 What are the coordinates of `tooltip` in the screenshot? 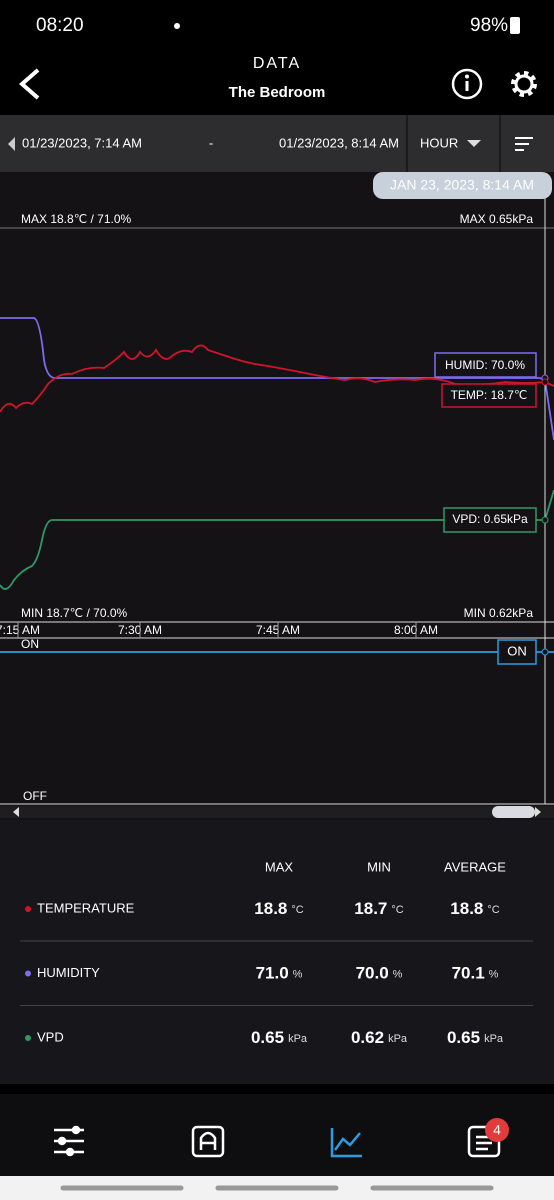 It's located at (462, 185).